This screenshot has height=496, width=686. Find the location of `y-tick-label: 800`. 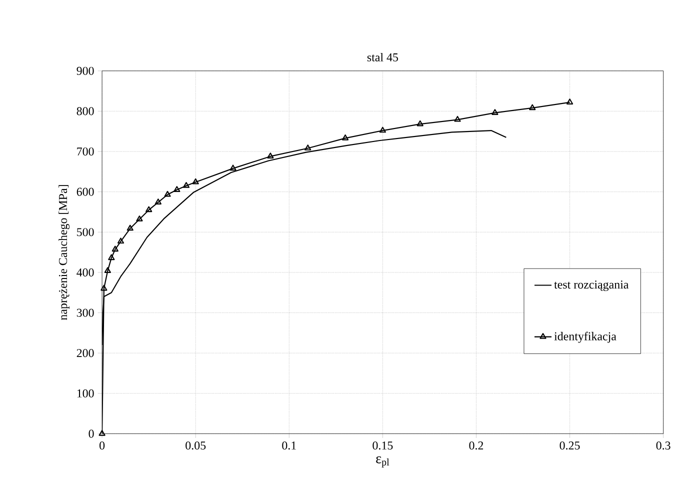

y-tick-label: 800 is located at coordinates (85, 111).